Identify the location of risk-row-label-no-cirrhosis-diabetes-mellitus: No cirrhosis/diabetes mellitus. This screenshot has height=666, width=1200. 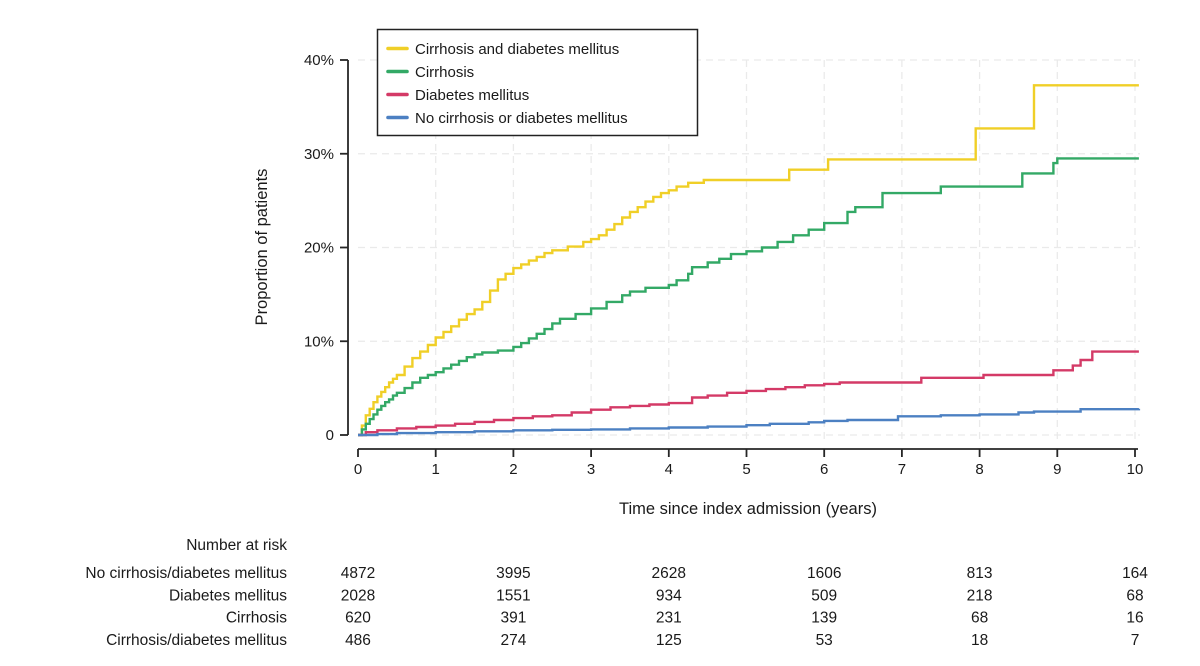
(186, 573).